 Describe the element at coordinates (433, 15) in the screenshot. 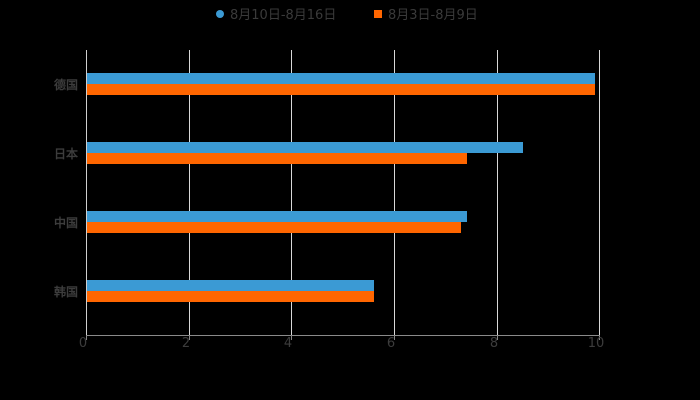

I see `legend-label: 8月3日-8月9日` at that location.